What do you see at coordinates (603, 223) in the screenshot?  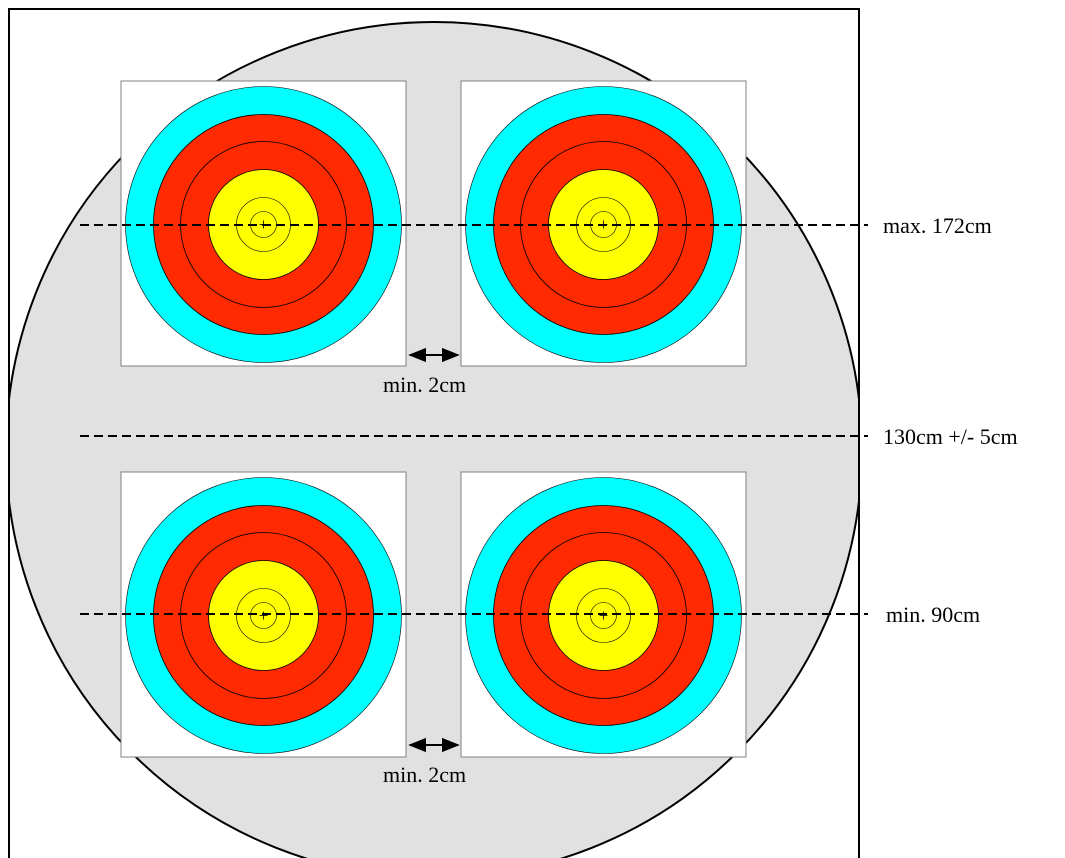 I see `target-face-top-right` at bounding box center [603, 223].